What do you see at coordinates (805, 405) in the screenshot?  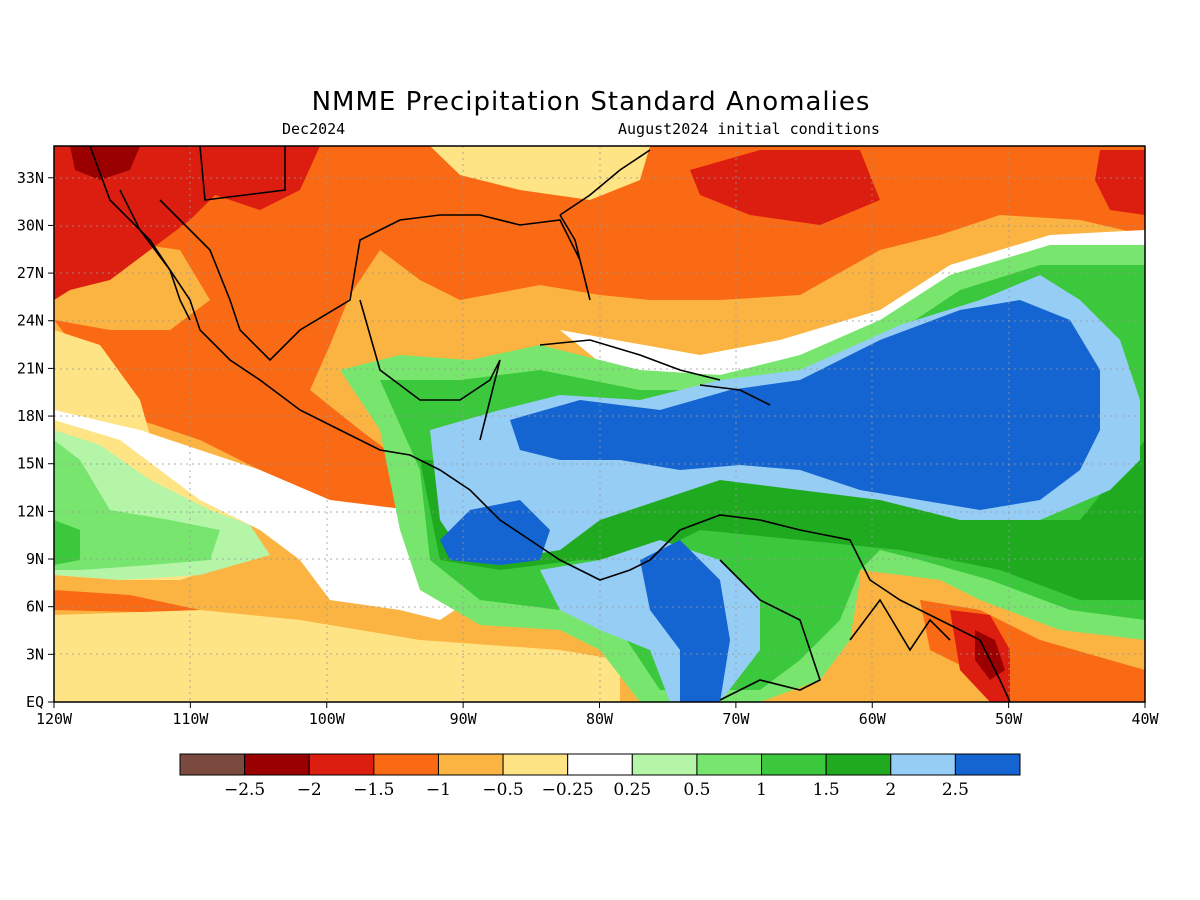 I see `wet-core-caribbean` at bounding box center [805, 405].